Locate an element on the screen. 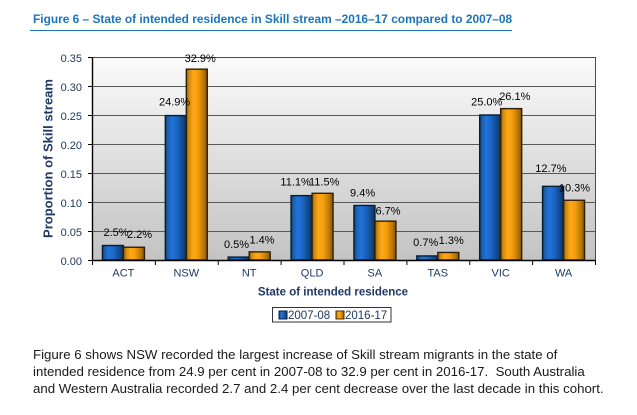 This screenshot has width=637, height=415. svg-text: 32.9% is located at coordinates (200, 59).